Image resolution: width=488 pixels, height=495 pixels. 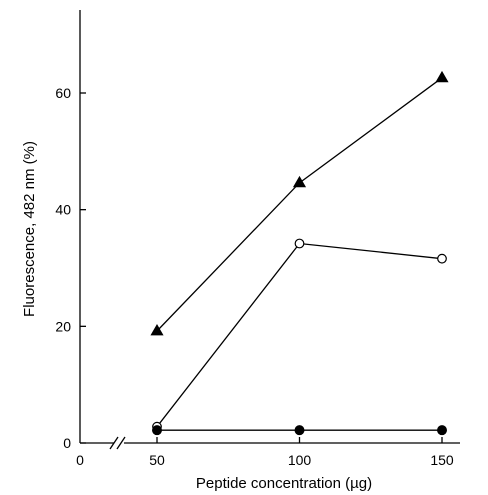 I want to click on y-tick-label: 40, so click(x=63, y=210).